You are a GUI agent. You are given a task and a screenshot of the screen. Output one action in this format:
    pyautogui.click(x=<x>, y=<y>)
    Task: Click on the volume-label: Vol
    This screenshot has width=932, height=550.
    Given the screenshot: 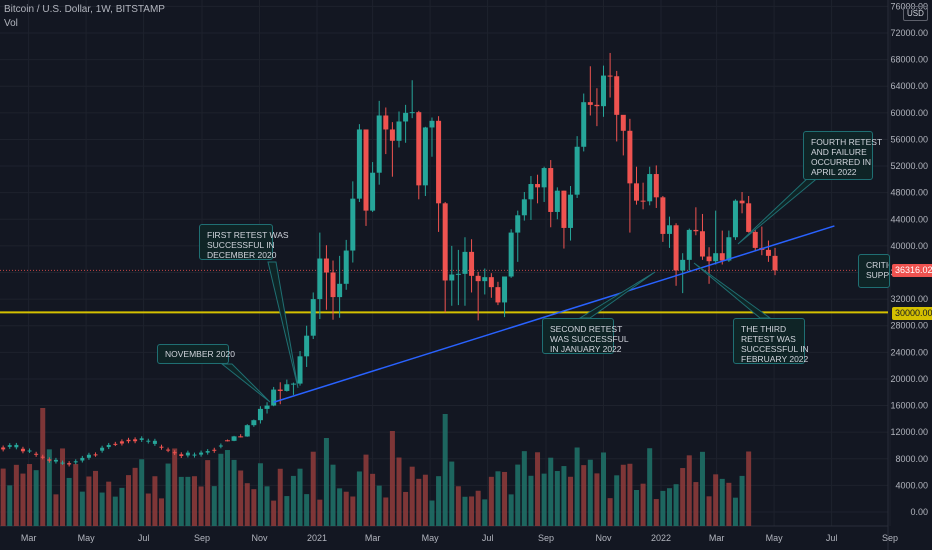 What is the action you would take?
    pyautogui.click(x=11, y=23)
    